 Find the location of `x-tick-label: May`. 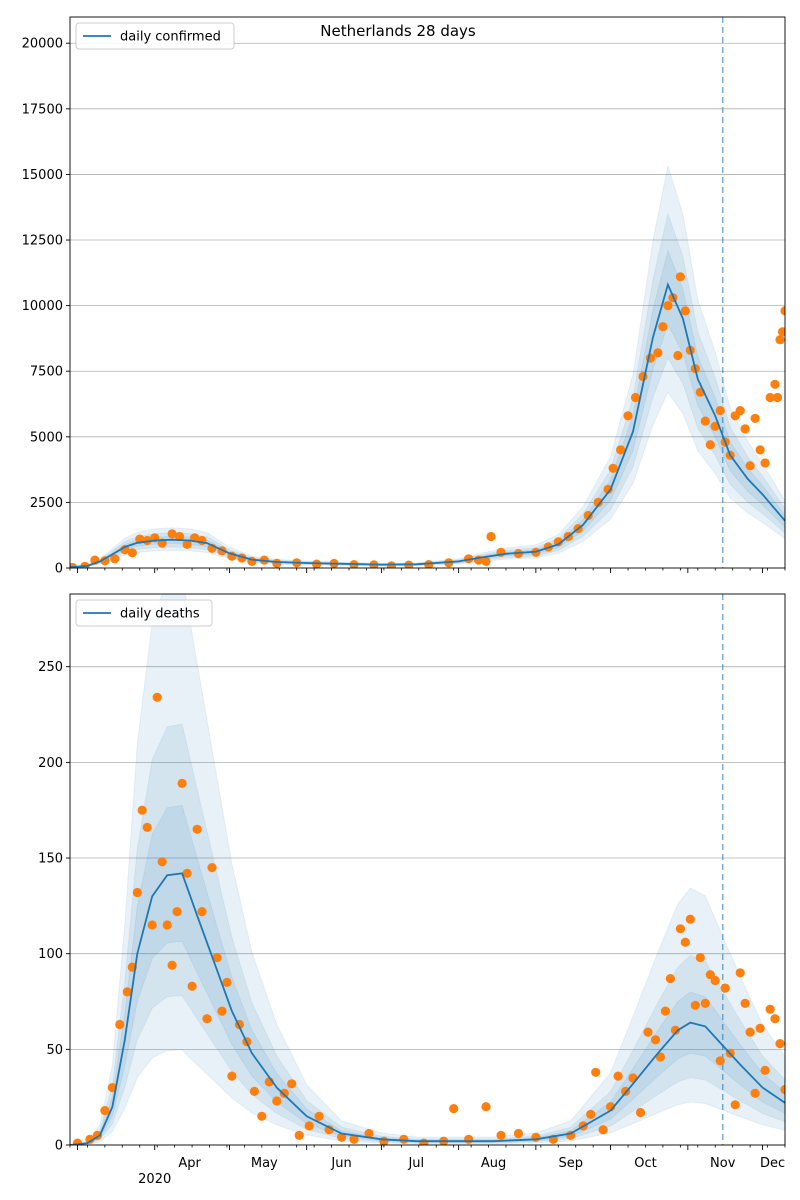

x-tick-label: May is located at coordinates (264, 1163).